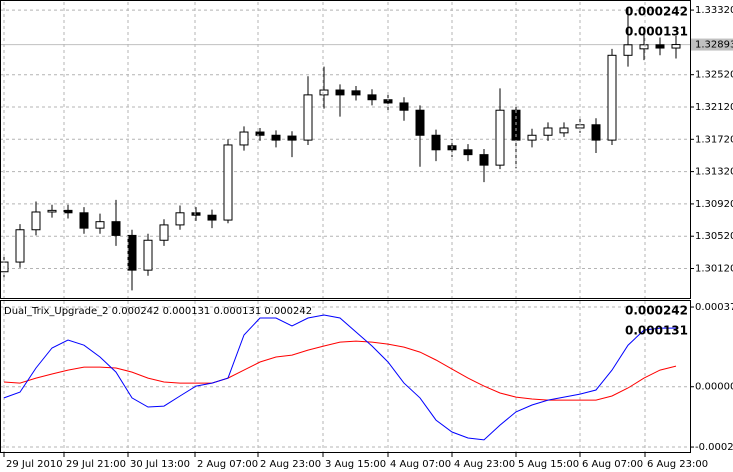 The image size is (733, 472). Describe the element at coordinates (714, 139) in the screenshot. I see `y-tick-label: 1.31720` at that location.